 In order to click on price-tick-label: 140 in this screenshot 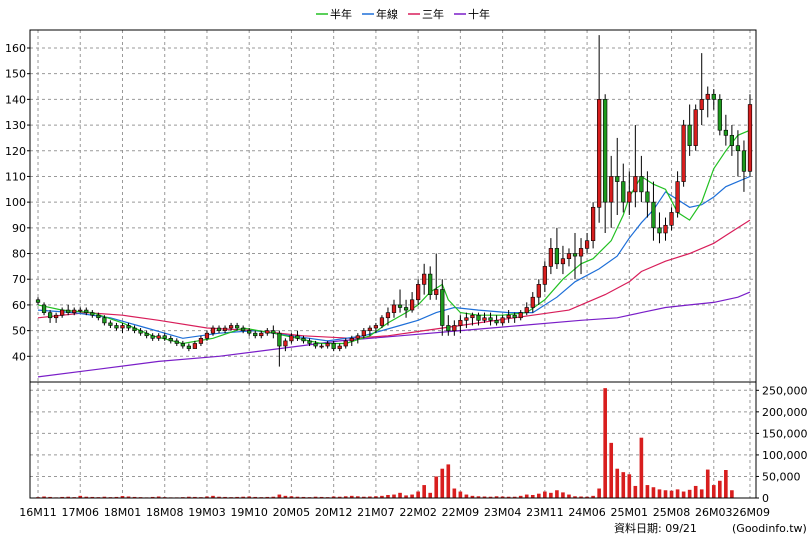, I will do `click(15, 99)`.